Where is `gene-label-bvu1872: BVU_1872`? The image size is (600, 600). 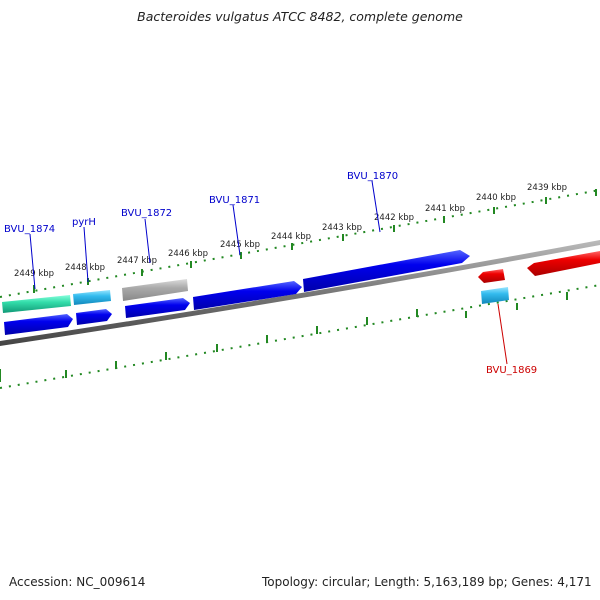
gene-label-bvu1872: BVU_1872 is located at coordinates (146, 213).